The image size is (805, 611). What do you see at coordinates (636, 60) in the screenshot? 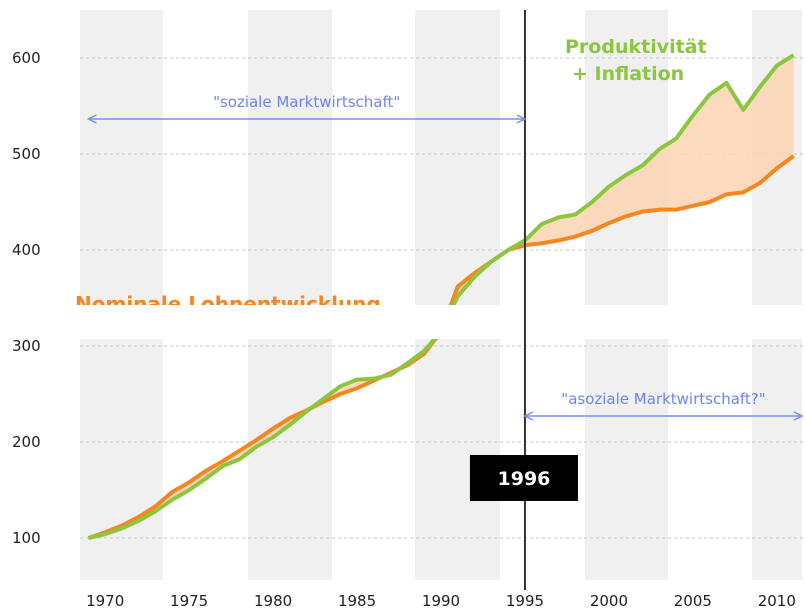
I see `series-label: Produktivität + Inflation` at bounding box center [636, 60].